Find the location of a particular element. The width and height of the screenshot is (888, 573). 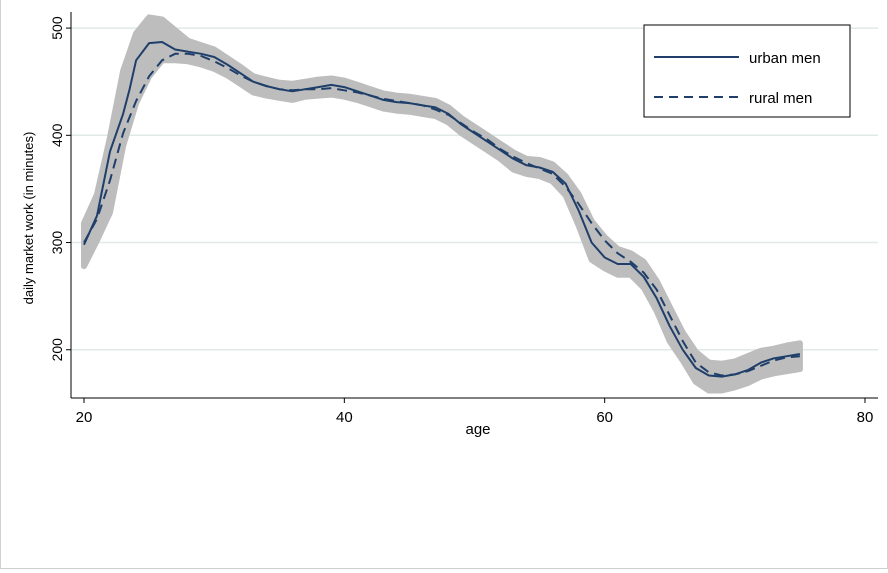

legend-box is located at coordinates (747, 71).